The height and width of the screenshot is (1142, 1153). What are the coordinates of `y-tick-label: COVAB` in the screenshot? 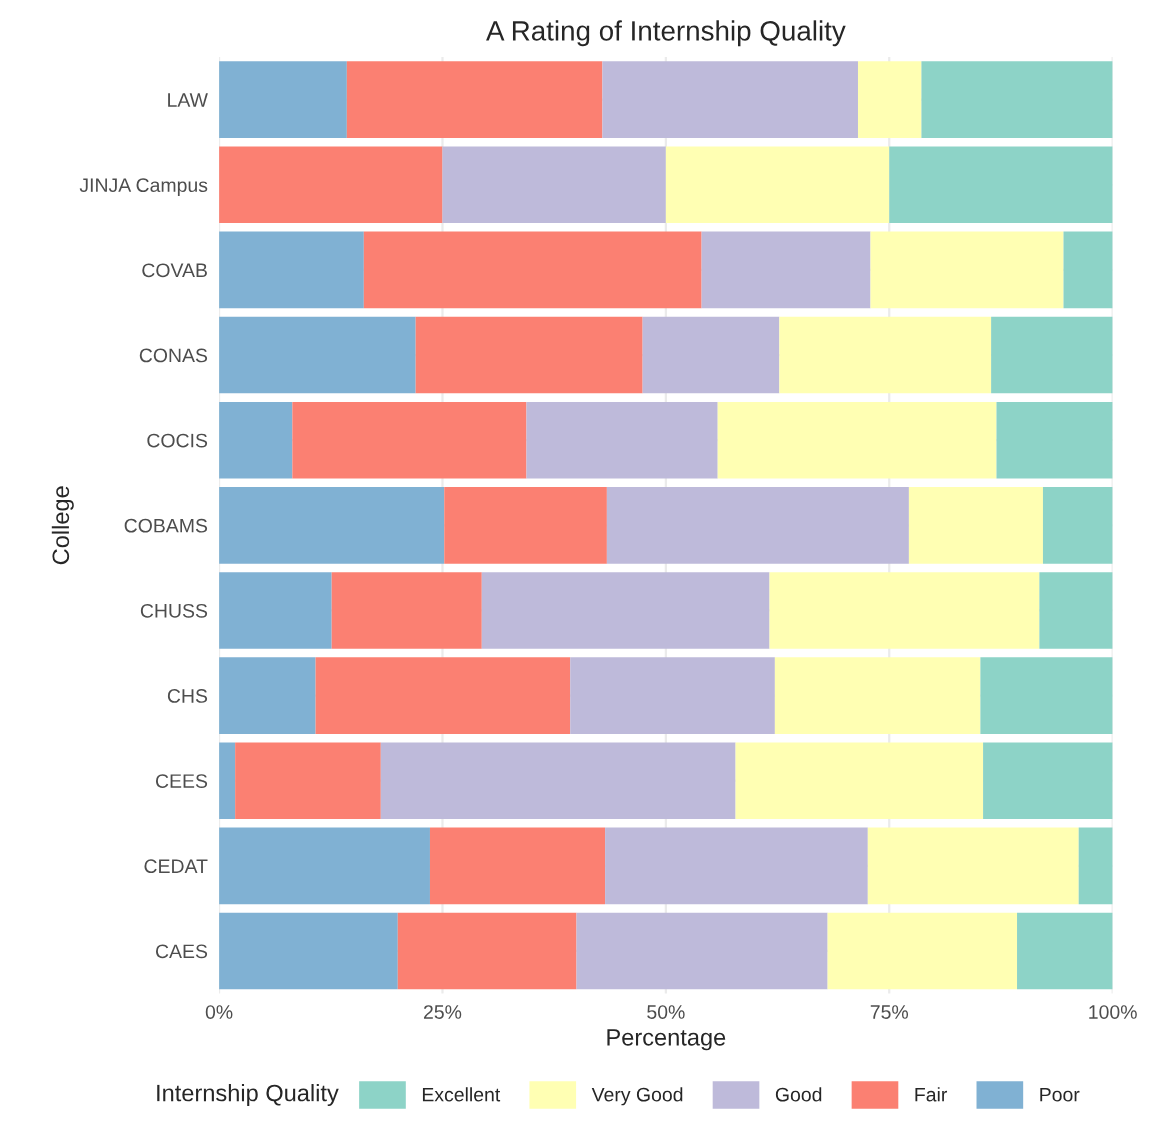 It's located at (174, 270).